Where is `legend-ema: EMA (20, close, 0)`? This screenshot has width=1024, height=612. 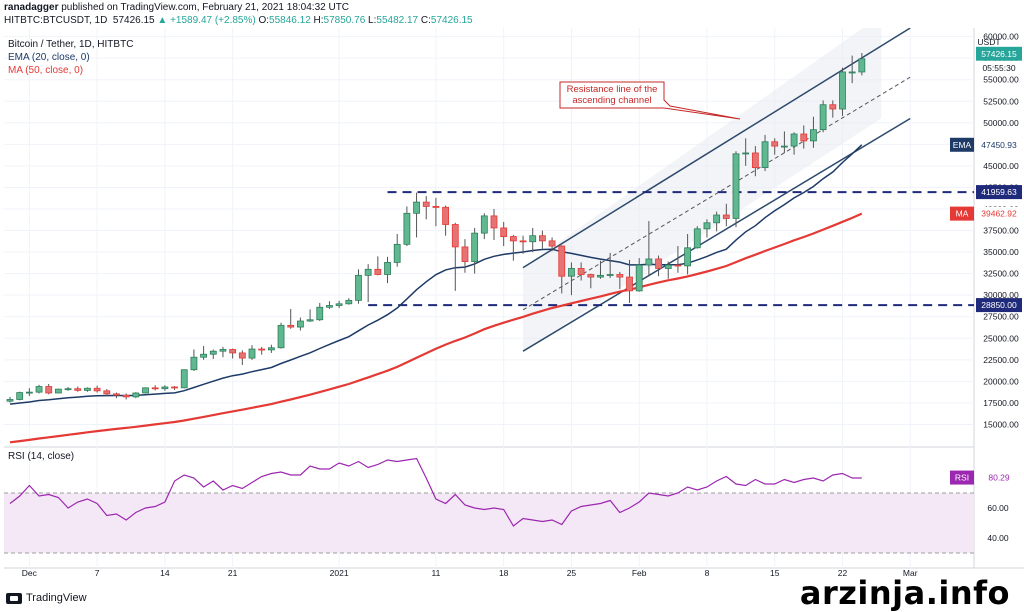 legend-ema: EMA (20, close, 0) is located at coordinates (49, 57).